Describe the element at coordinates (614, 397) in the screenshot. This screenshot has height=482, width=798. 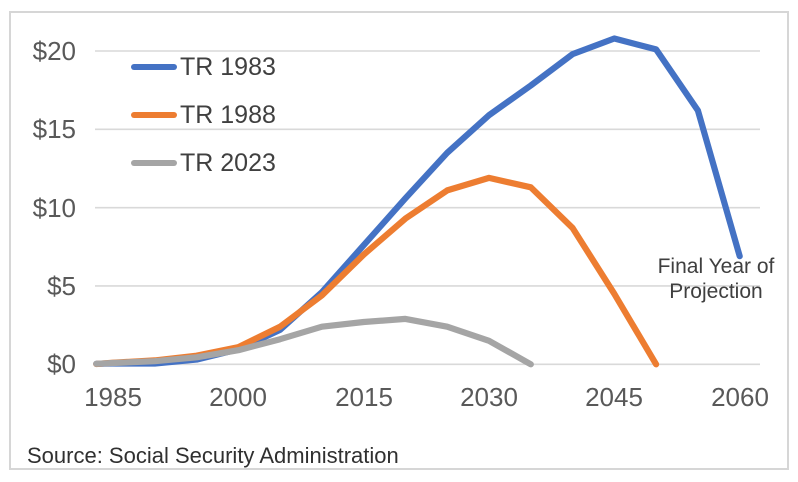
I see `x-axis-tick-label-2045: 2045` at that location.